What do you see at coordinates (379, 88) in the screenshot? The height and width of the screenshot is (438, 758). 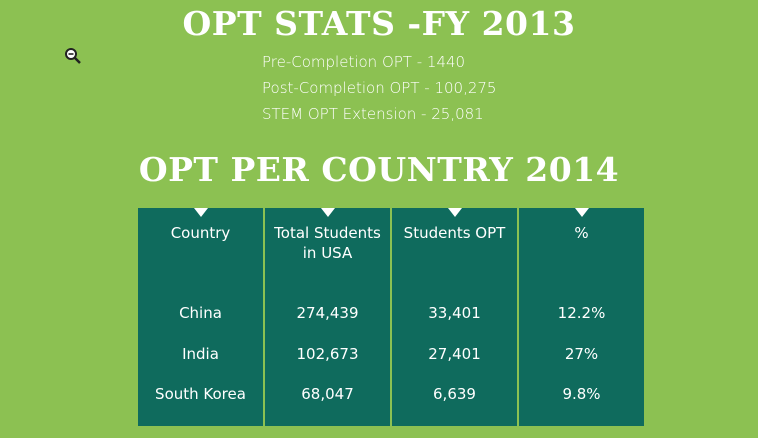 I see `stat: Post-Completion OPT - 100,275` at bounding box center [379, 88].